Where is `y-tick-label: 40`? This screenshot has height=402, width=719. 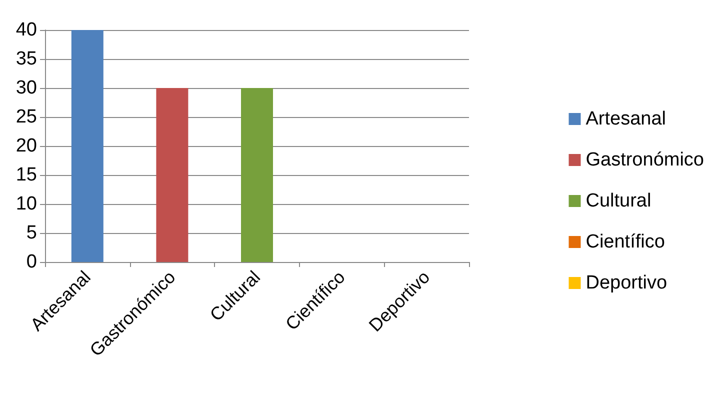
y-tick-label: 40 is located at coordinates (26, 30).